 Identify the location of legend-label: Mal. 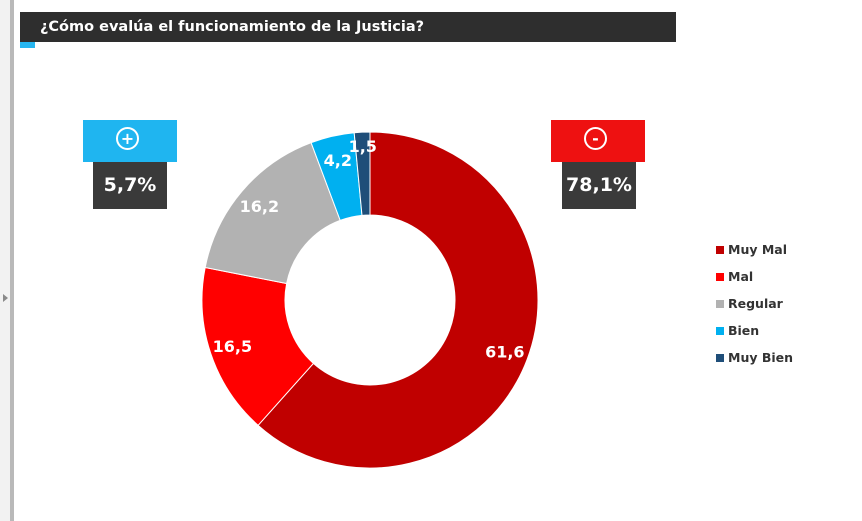
(741, 276).